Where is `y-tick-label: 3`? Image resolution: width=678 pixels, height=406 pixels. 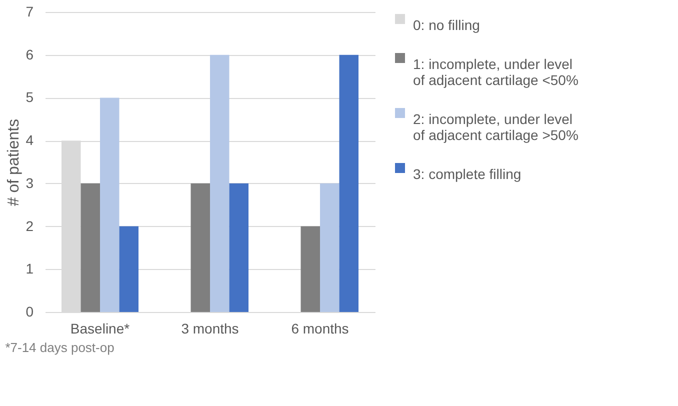
y-tick-label: 3 is located at coordinates (30, 182).